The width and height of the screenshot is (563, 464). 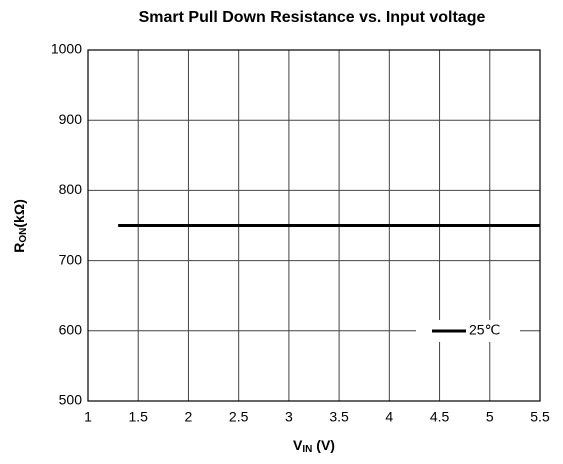 What do you see at coordinates (540, 417) in the screenshot?
I see `x-tick-label: 5.5` at bounding box center [540, 417].